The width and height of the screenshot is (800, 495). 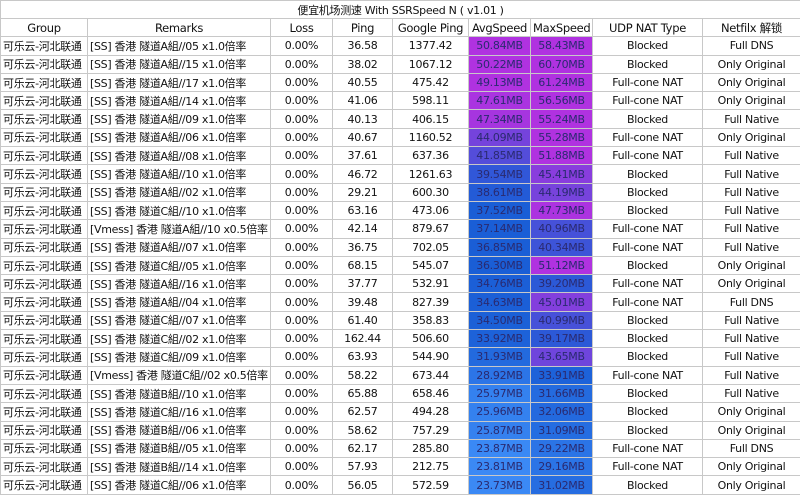 What do you see at coordinates (362, 137) in the screenshot?
I see `cell-ping: 40.67` at bounding box center [362, 137].